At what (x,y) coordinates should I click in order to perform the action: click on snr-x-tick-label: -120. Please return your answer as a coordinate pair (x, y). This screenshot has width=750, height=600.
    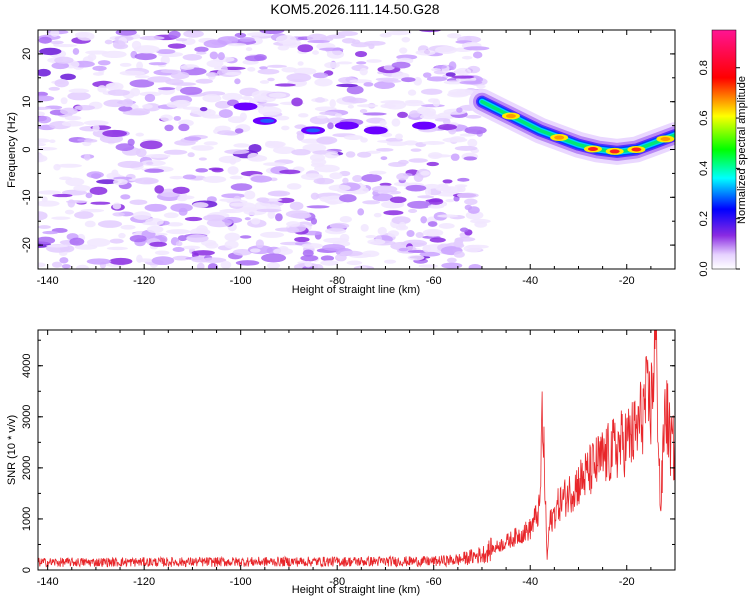
    Looking at the image, I should click on (144, 582).